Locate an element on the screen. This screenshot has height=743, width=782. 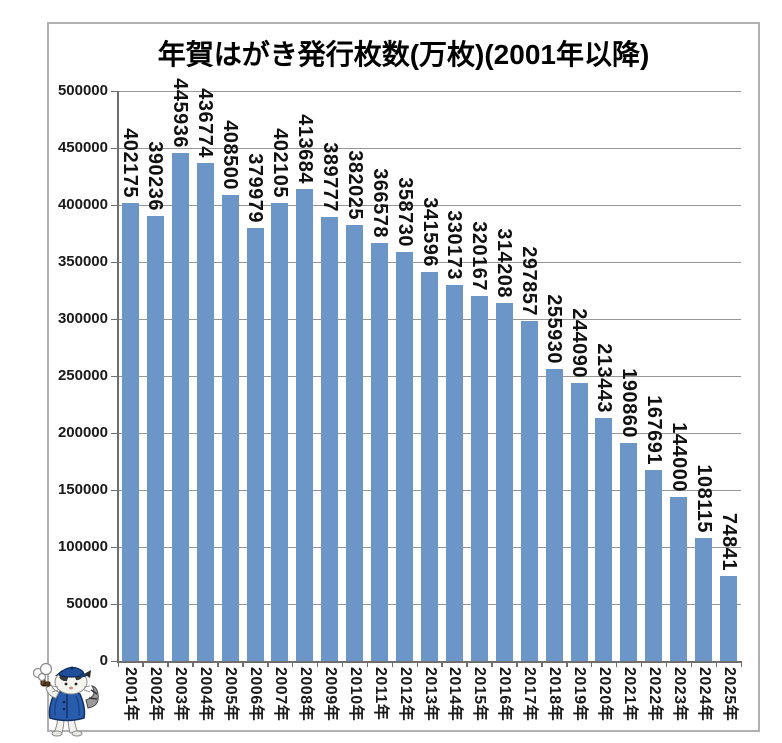
y-axis-tick-label: 100000 is located at coordinates (82, 546).